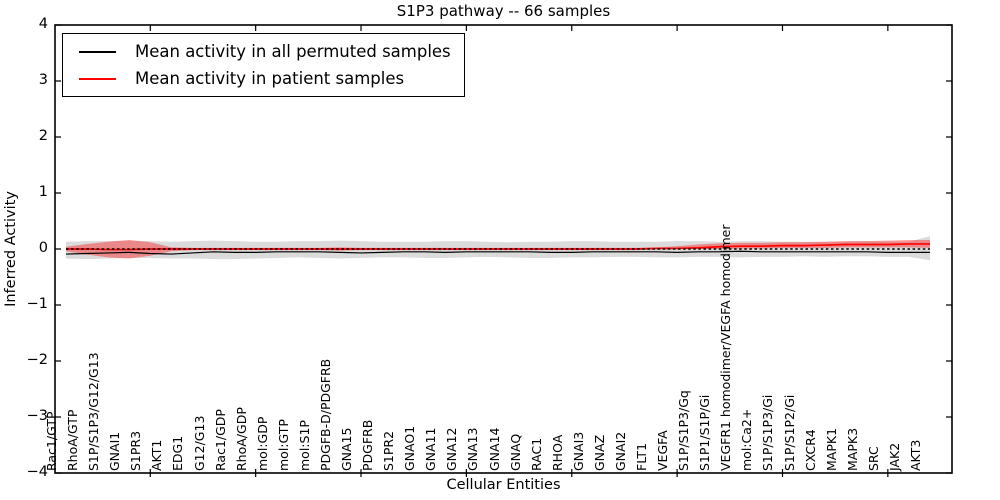 Image resolution: width=1000 pixels, height=500 pixels. Describe the element at coordinates (852, 449) in the screenshot. I see `x-tick-label: MAPK3` at that location.